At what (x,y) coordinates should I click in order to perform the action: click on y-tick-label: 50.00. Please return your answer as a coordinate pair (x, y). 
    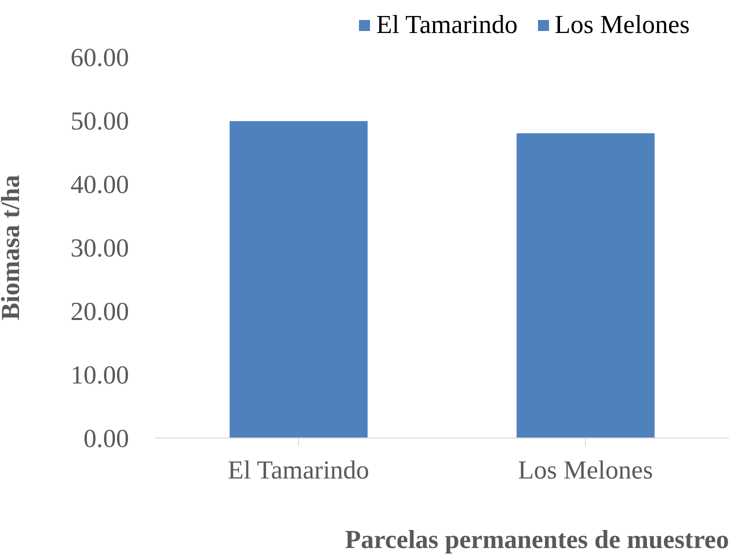
    Looking at the image, I should click on (99, 121).